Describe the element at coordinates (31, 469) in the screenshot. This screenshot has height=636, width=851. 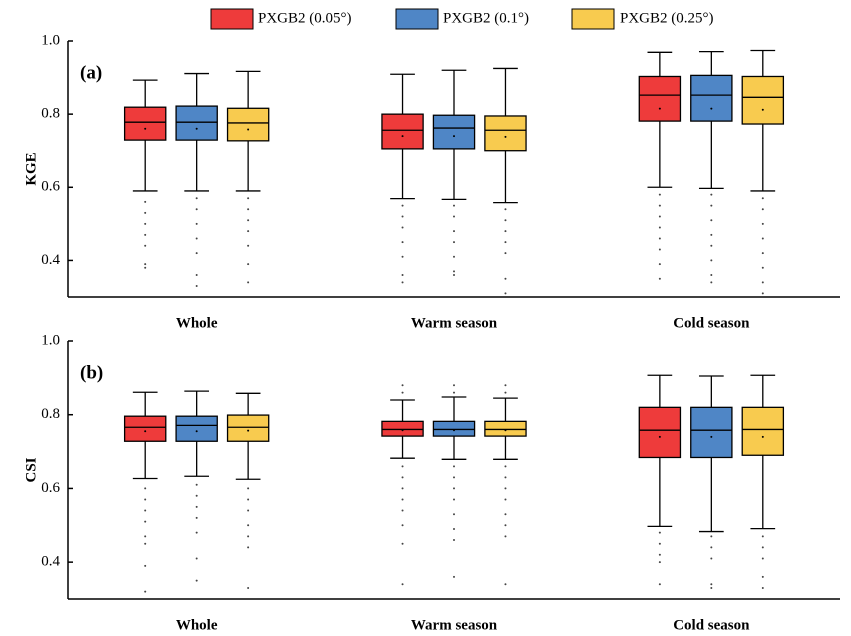
I see `y-axis-label: CSI` at that location.